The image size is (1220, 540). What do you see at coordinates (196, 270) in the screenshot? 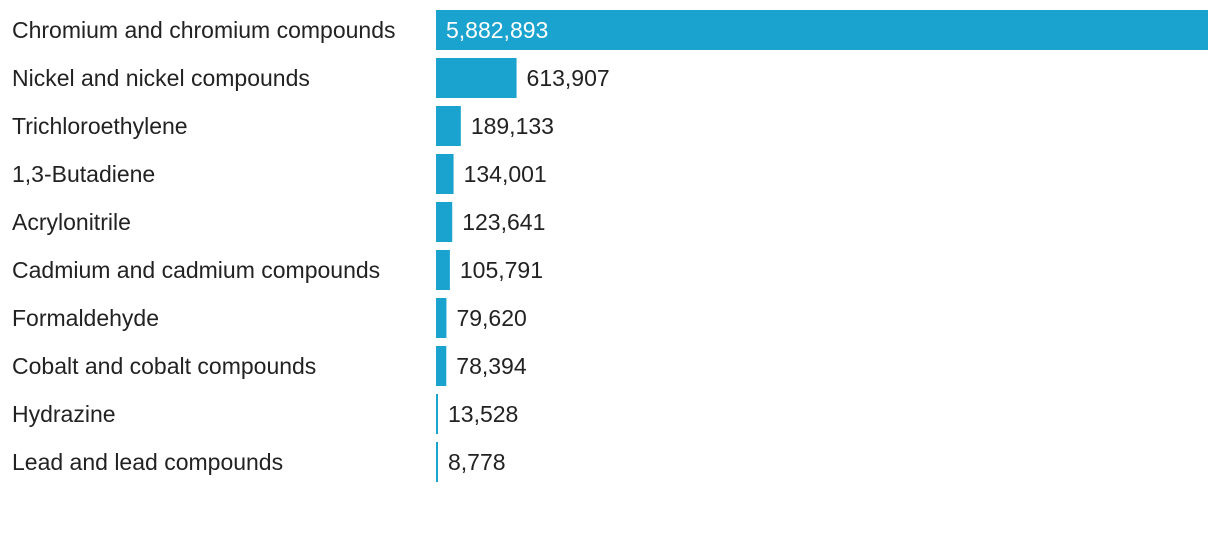
I see `category-label: Cadmium and cadmium compounds` at bounding box center [196, 270].